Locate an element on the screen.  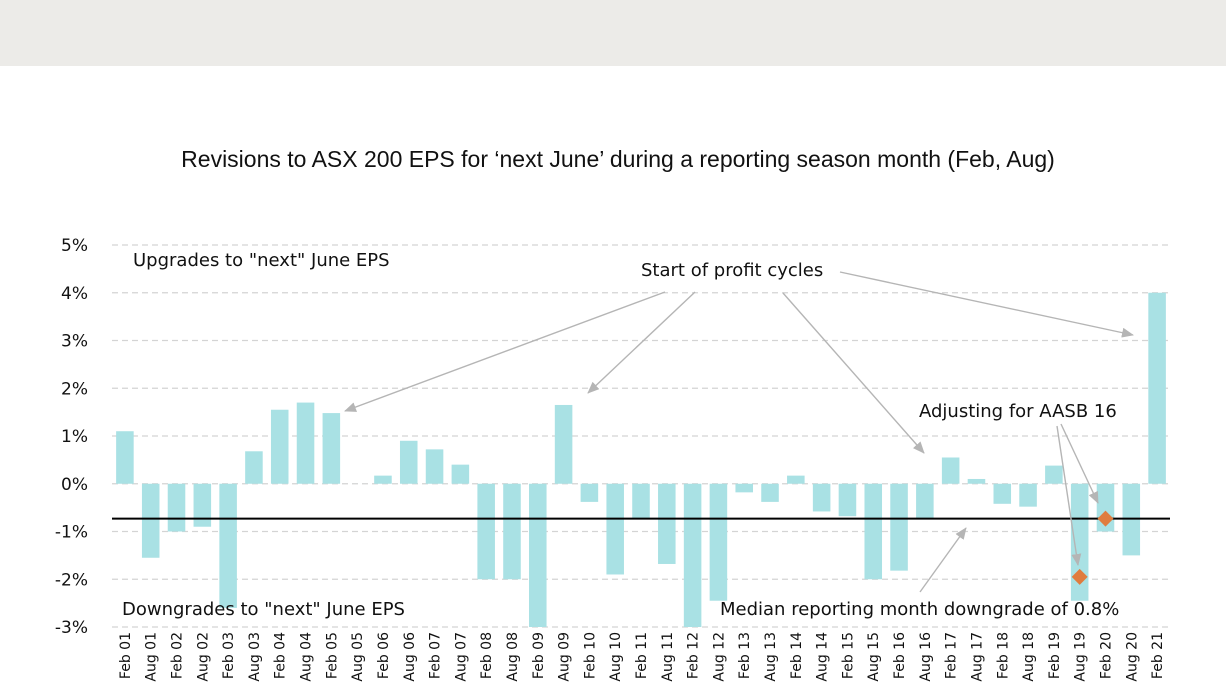
x-tick-label: Feb 11 is located at coordinates (642, 655).